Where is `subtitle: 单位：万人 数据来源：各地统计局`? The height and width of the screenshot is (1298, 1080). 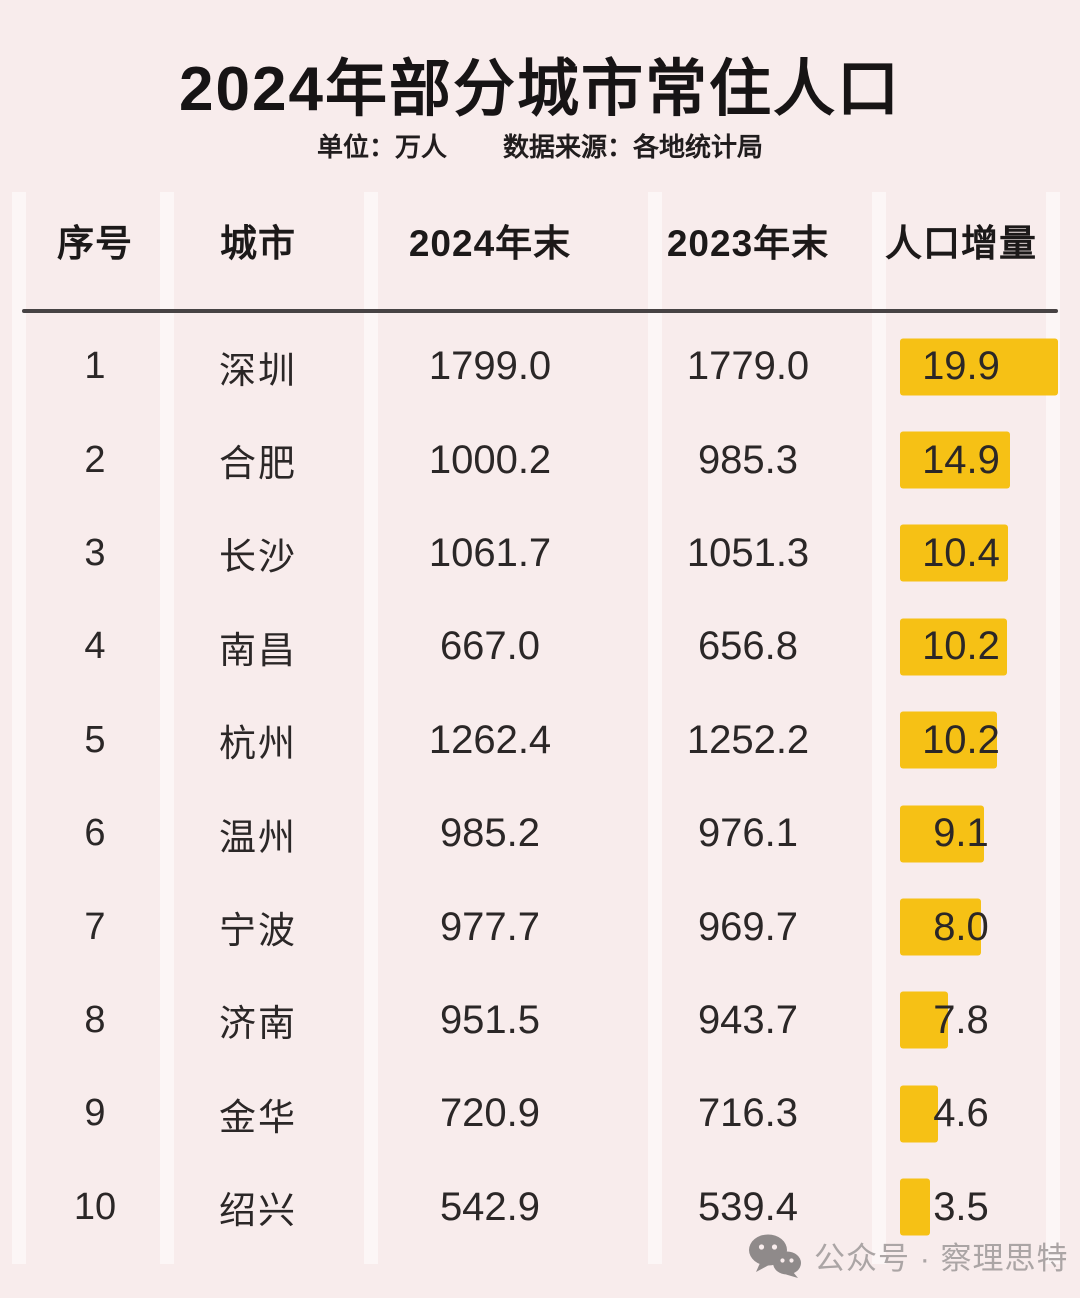
subtitle: 单位：万人 数据来源：各地统计局 is located at coordinates (540, 145).